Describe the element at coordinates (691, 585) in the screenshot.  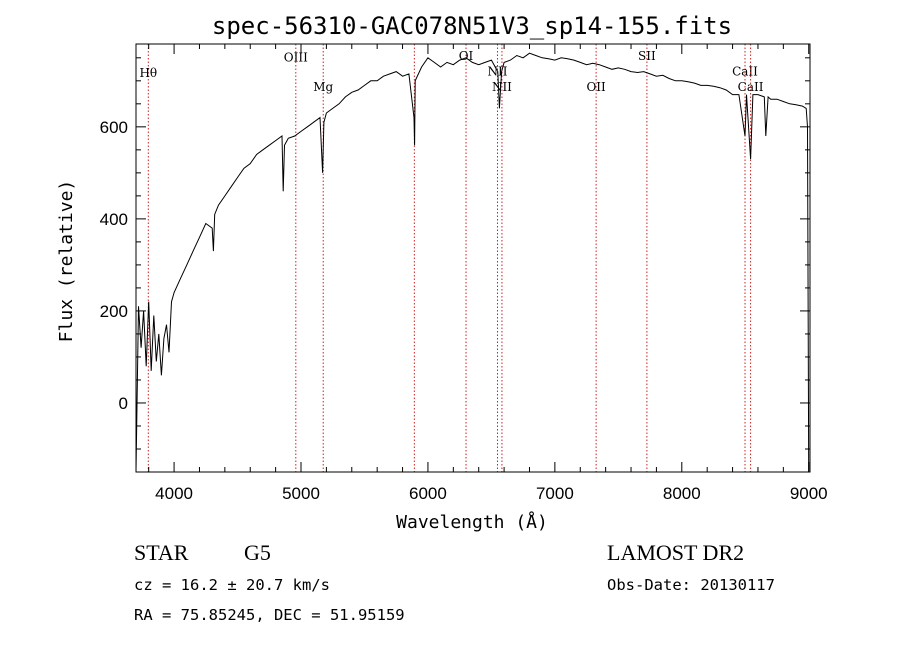
I see `observation-date: Obs-Date: 20130117` at that location.